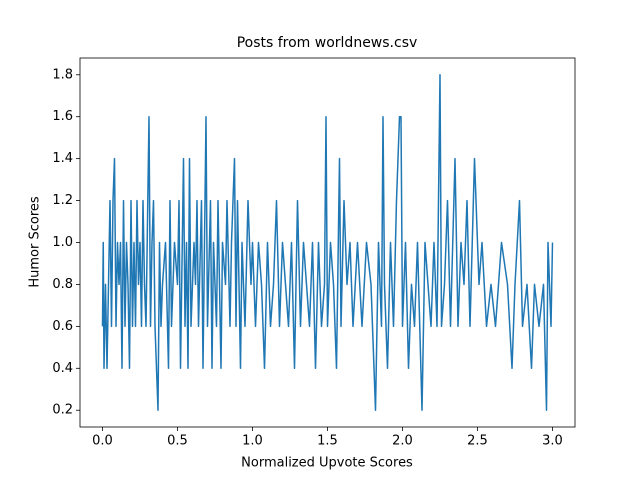 The image size is (640, 480). Describe the element at coordinates (62, 200) in the screenshot. I see `y-tick-label: 1.2` at that location.